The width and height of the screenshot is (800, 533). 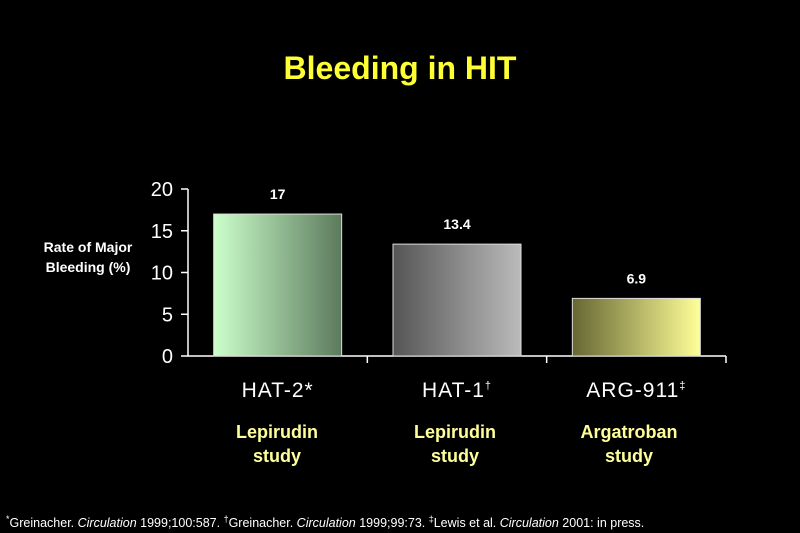 What do you see at coordinates (457, 390) in the screenshot?
I see `x-category-label: HAT-1†` at bounding box center [457, 390].